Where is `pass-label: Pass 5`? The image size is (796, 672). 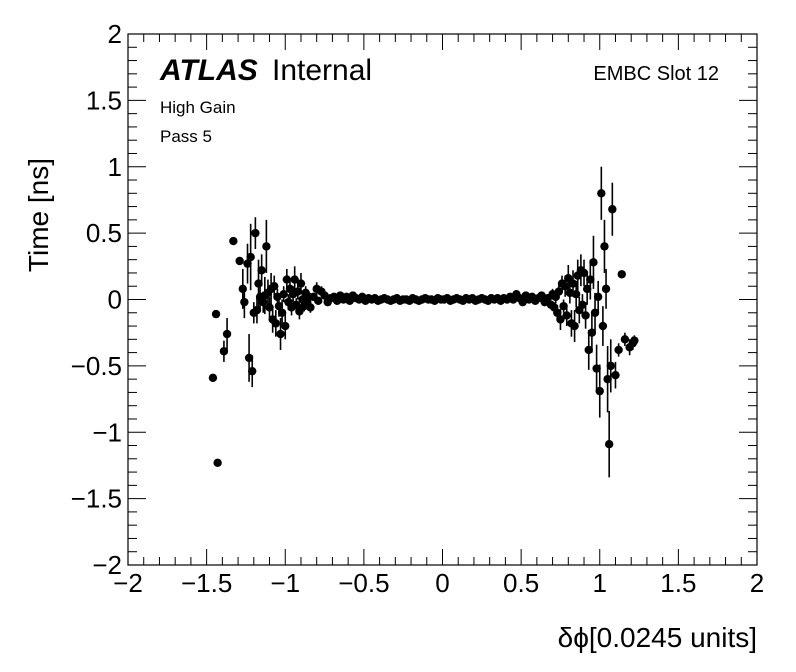
pass-label: Pass 5 is located at coordinates (186, 136).